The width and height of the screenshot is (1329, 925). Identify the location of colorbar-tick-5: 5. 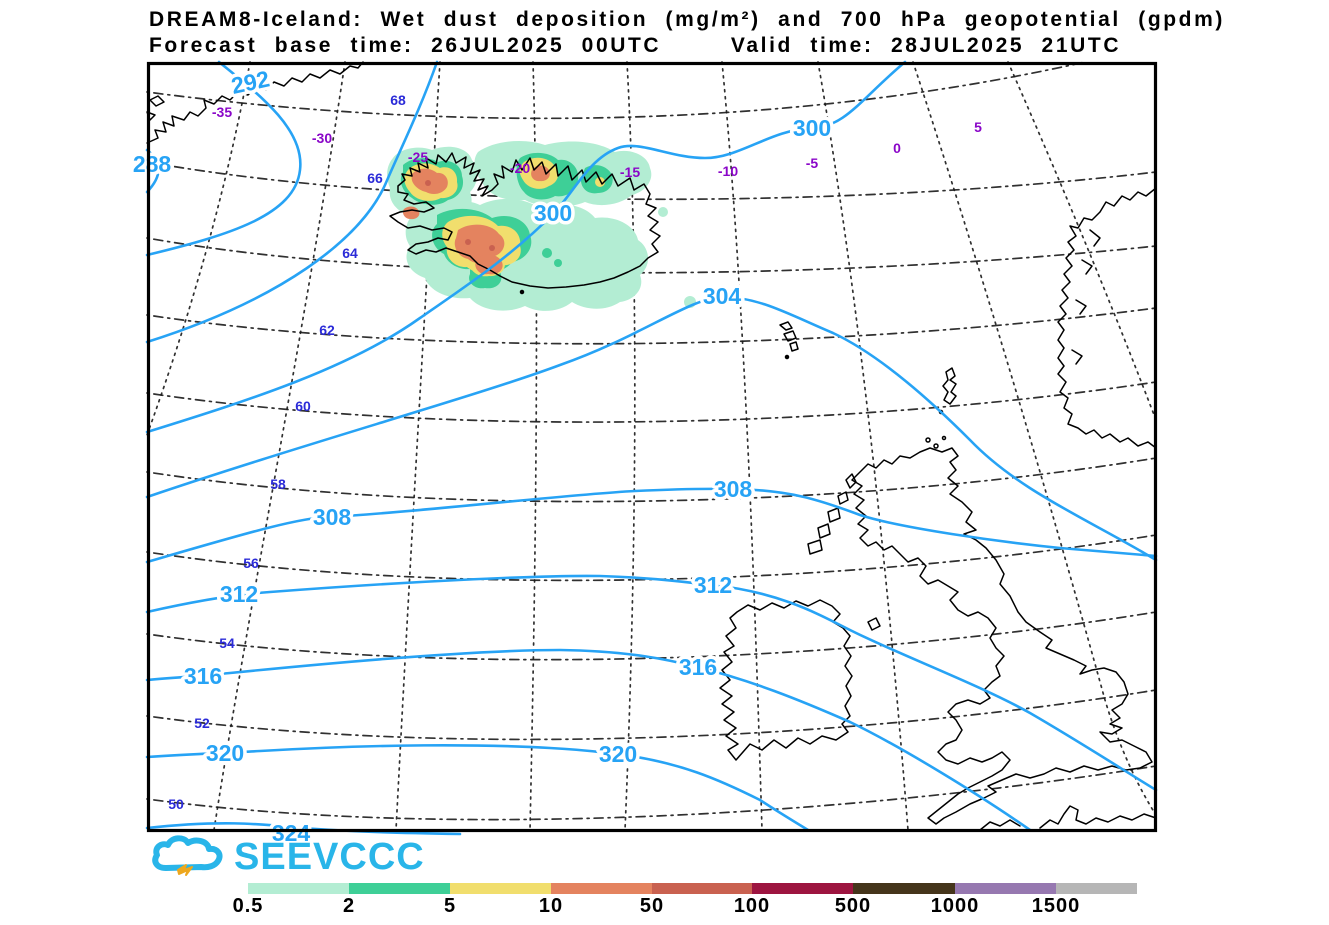
(450, 906).